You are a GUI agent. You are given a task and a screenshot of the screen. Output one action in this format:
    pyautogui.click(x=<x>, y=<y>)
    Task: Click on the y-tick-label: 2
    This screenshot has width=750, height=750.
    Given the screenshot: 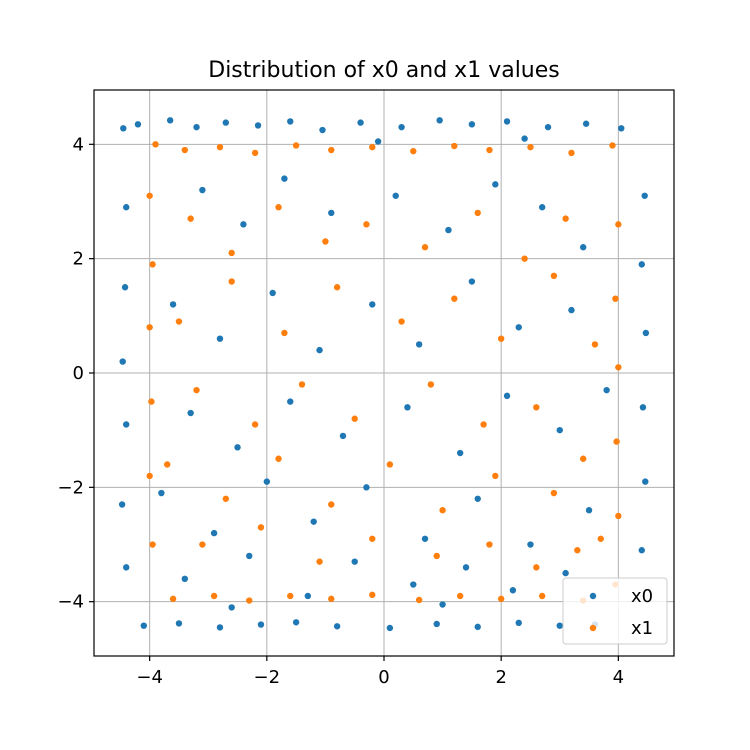 What is the action you would take?
    pyautogui.click(x=78, y=259)
    